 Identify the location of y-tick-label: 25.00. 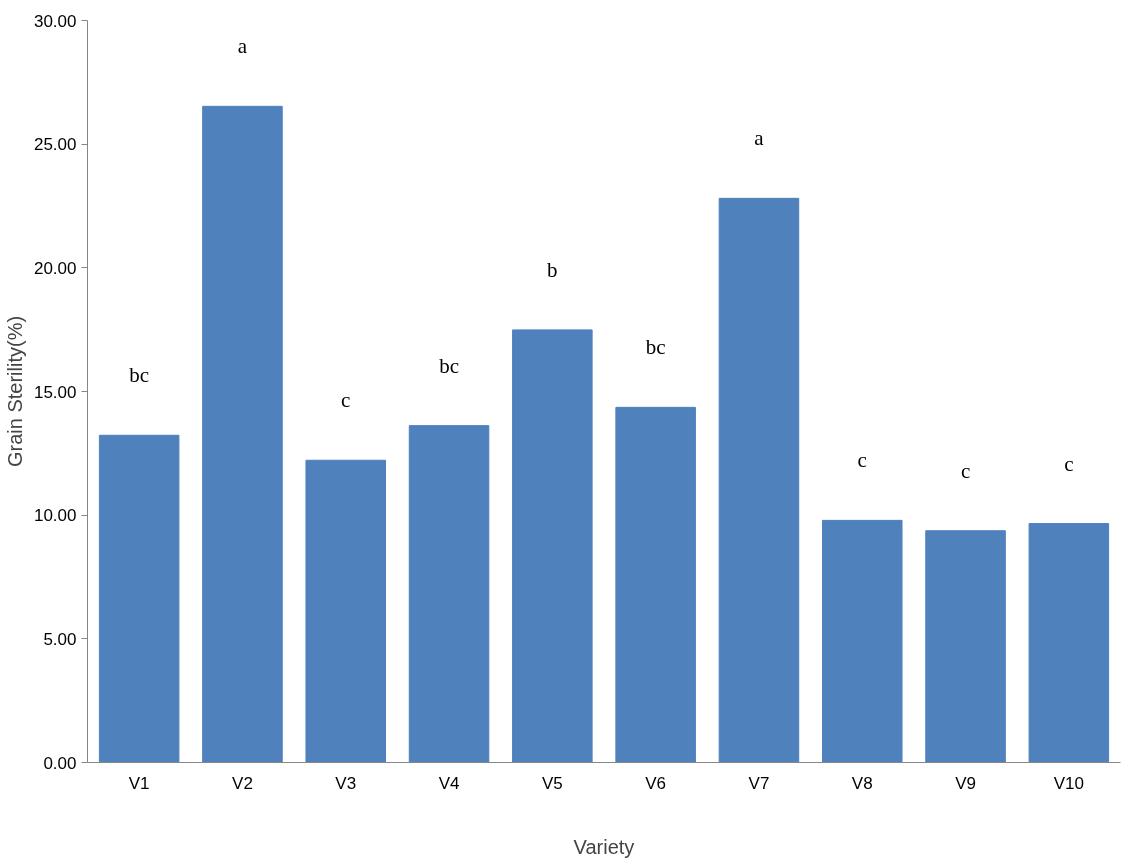
(55, 145).